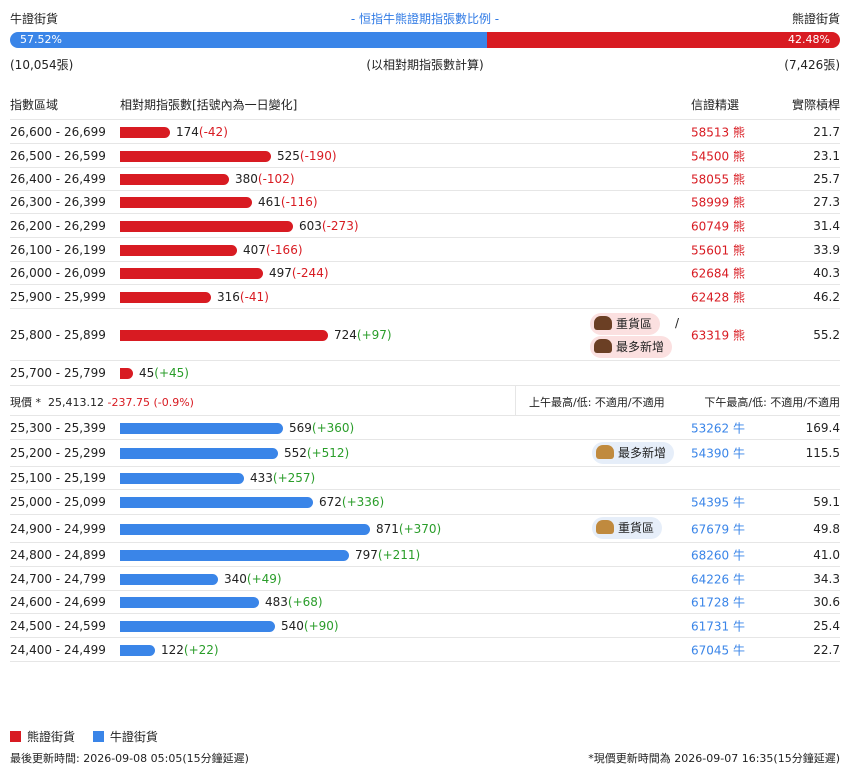 The width and height of the screenshot is (855, 776). What do you see at coordinates (329, 226) in the screenshot?
I see `contracts-value: 603(-273)` at bounding box center [329, 226].